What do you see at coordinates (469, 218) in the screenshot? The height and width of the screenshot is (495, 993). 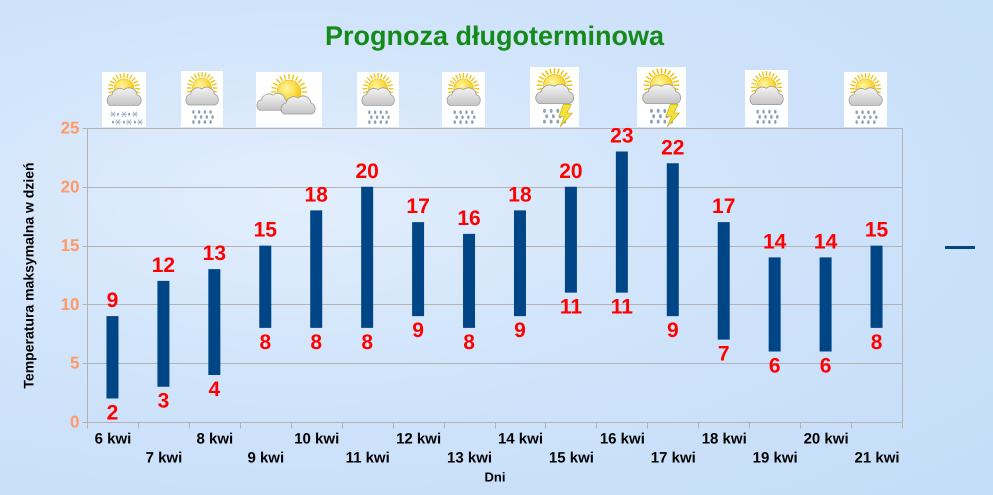 I see `data-label: 16` at bounding box center [469, 218].